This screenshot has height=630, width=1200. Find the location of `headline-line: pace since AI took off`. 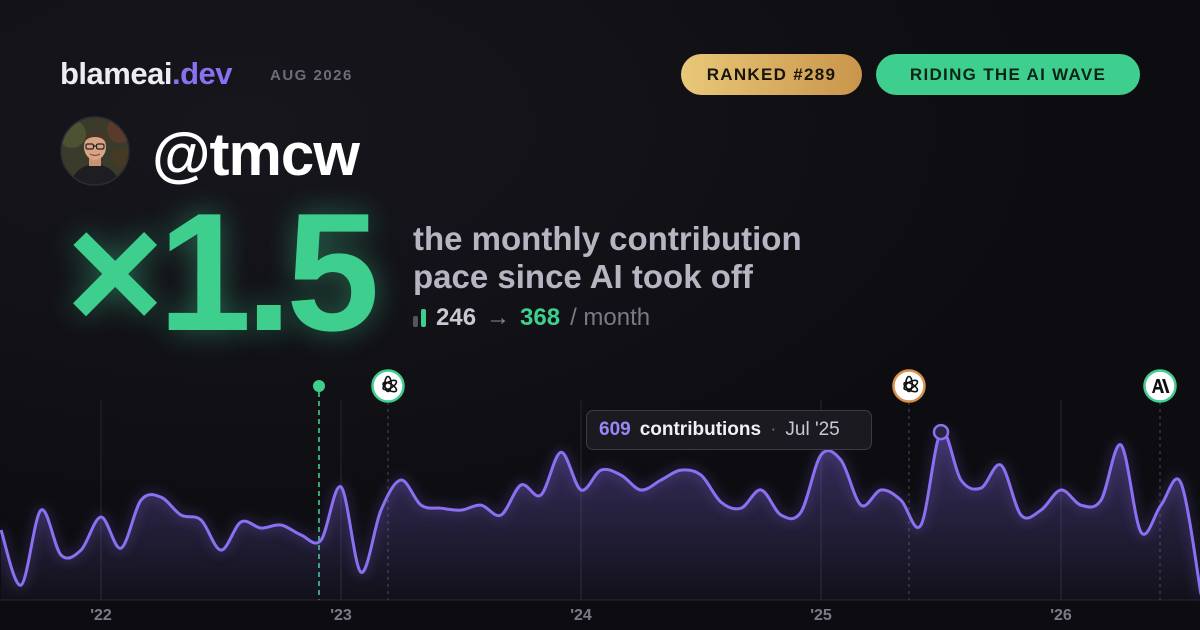

headline-line: pace since AI took off is located at coordinates (583, 276).